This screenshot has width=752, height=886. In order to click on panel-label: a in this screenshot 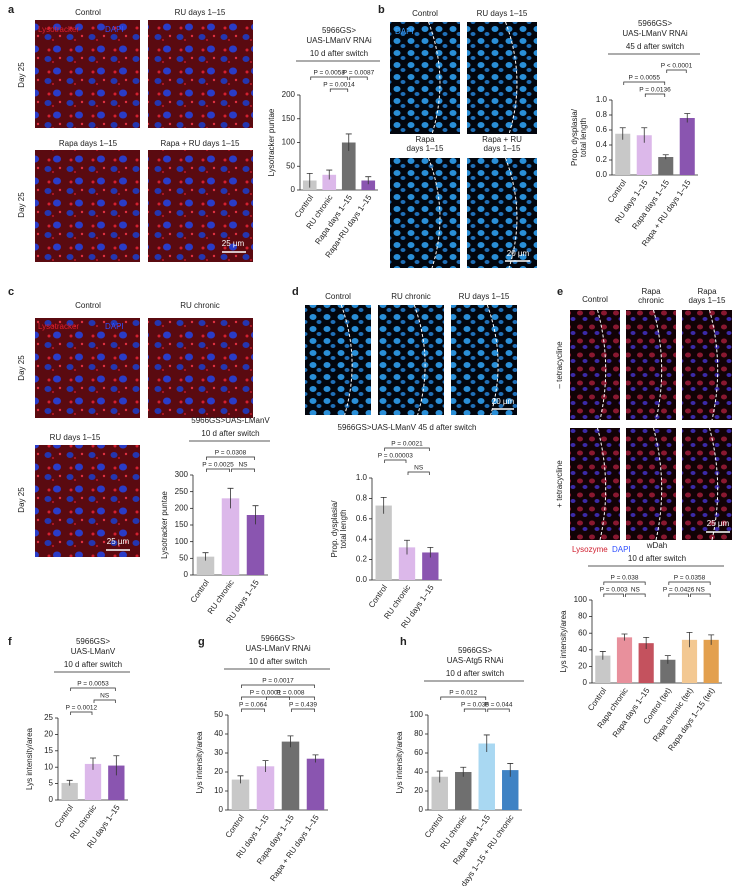, I will do `click(11, 10)`.